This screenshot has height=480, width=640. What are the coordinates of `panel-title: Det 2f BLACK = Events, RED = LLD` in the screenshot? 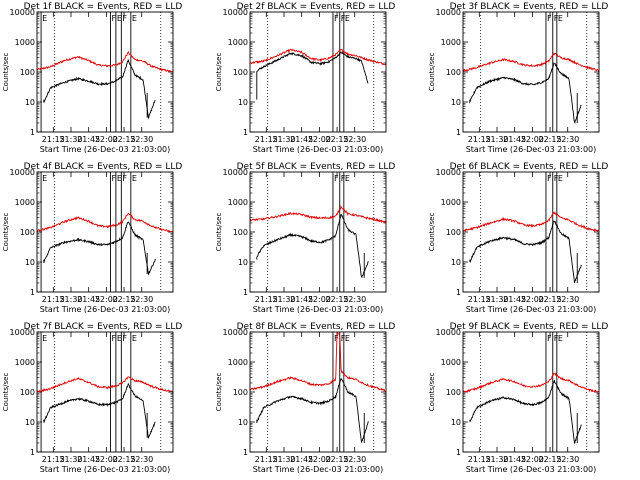 It's located at (316, 7).